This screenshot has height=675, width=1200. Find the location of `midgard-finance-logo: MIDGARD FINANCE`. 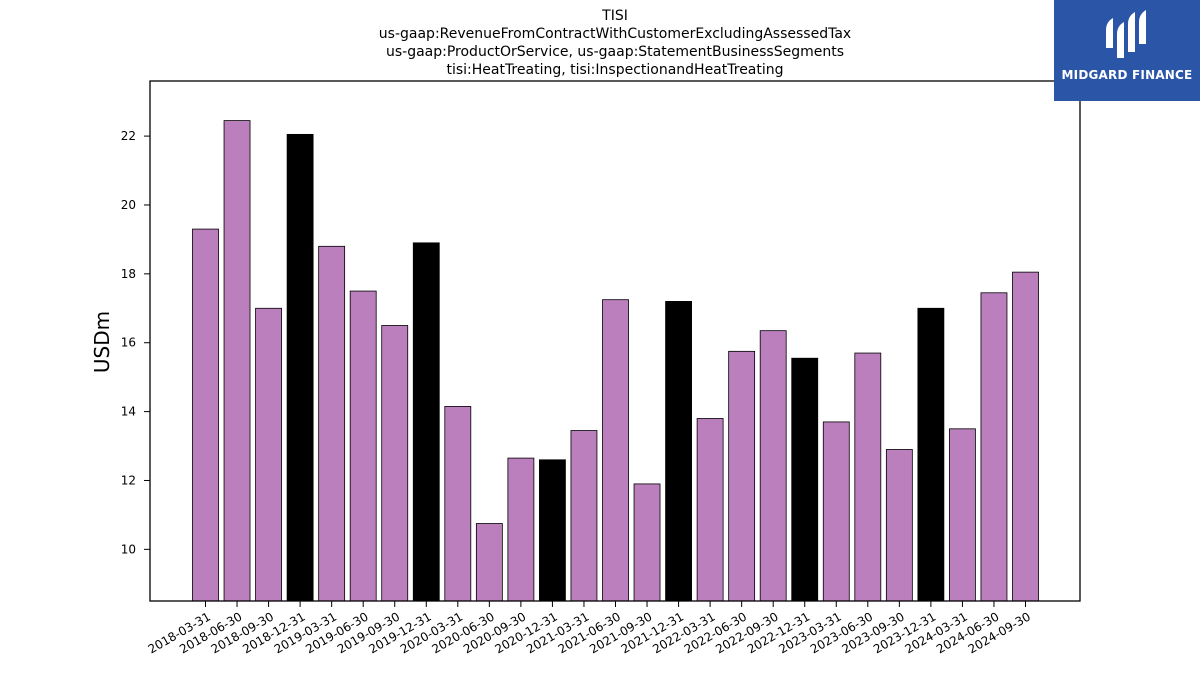

midgard-finance-logo: MIDGARD FINANCE is located at coordinates (1127, 50).